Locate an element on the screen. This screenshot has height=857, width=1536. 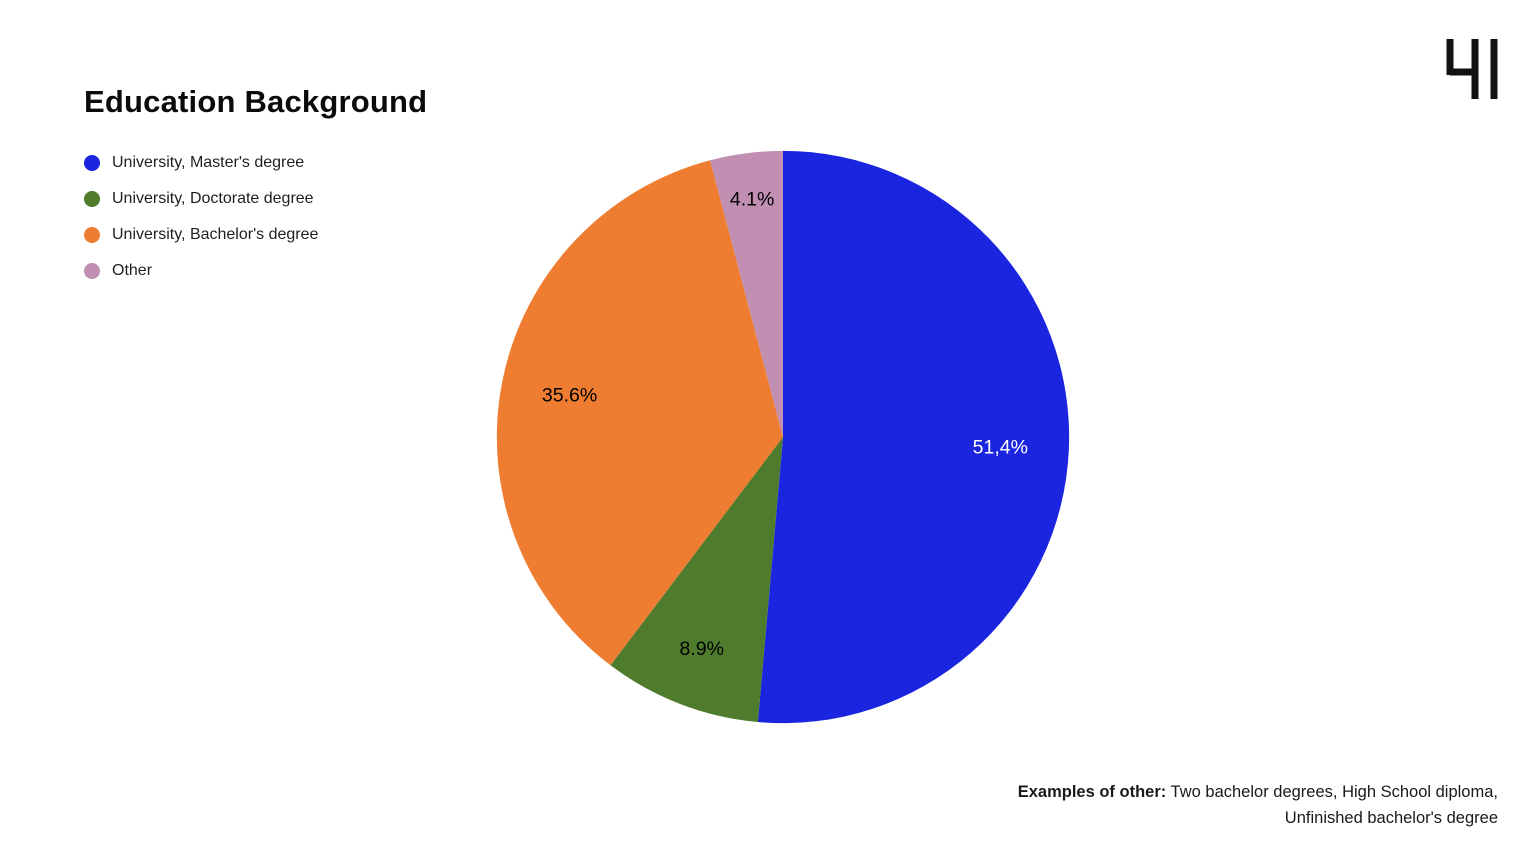
legend-item: University, Doctorate degree is located at coordinates (201, 199).